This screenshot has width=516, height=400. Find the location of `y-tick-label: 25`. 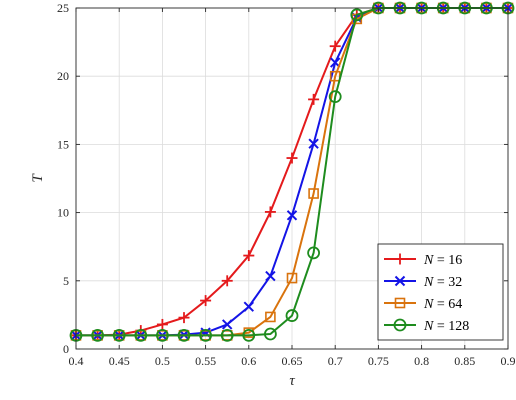

y-tick-label: 25 is located at coordinates (63, 8).